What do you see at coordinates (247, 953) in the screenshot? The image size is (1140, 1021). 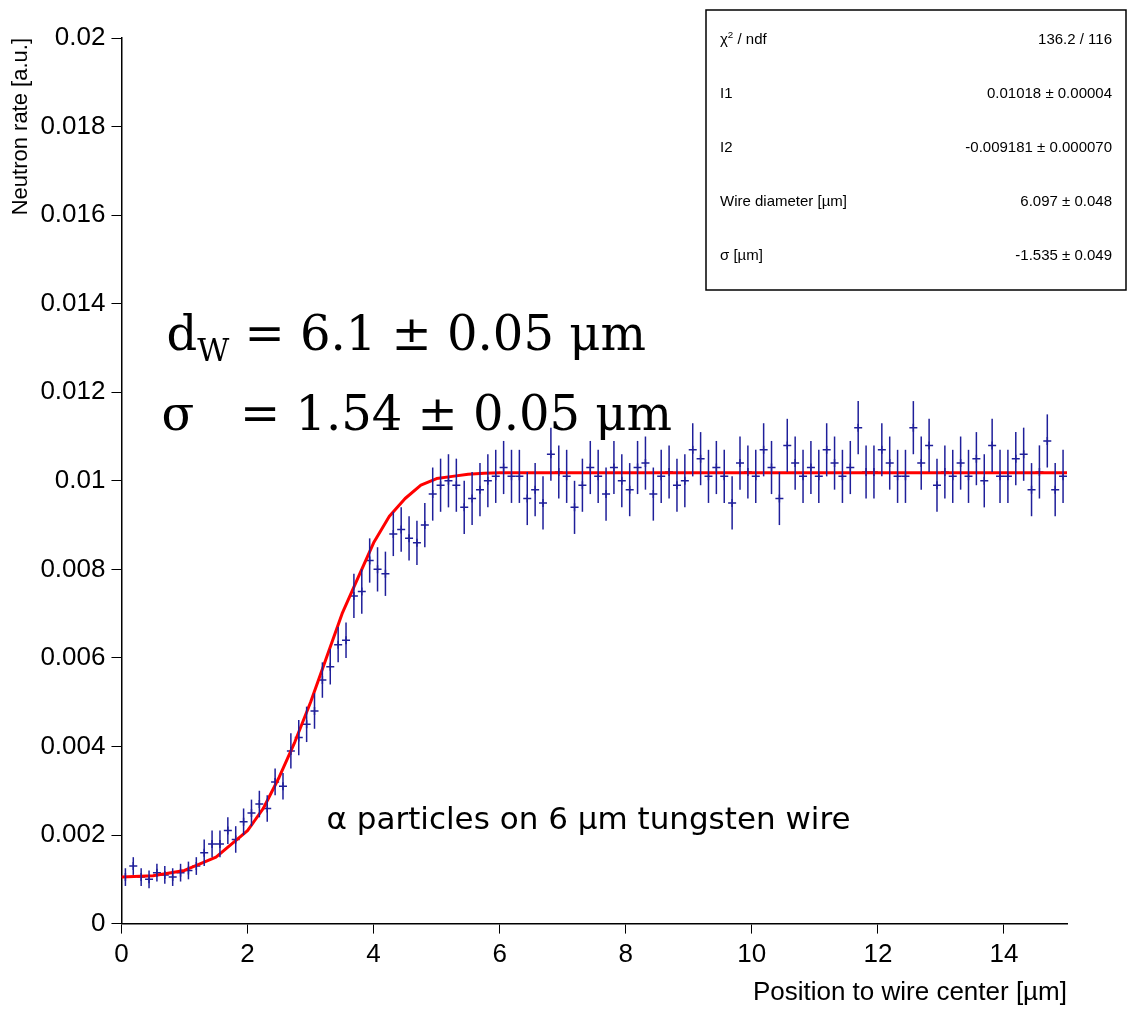 I see `x-tick-label: 2` at bounding box center [247, 953].